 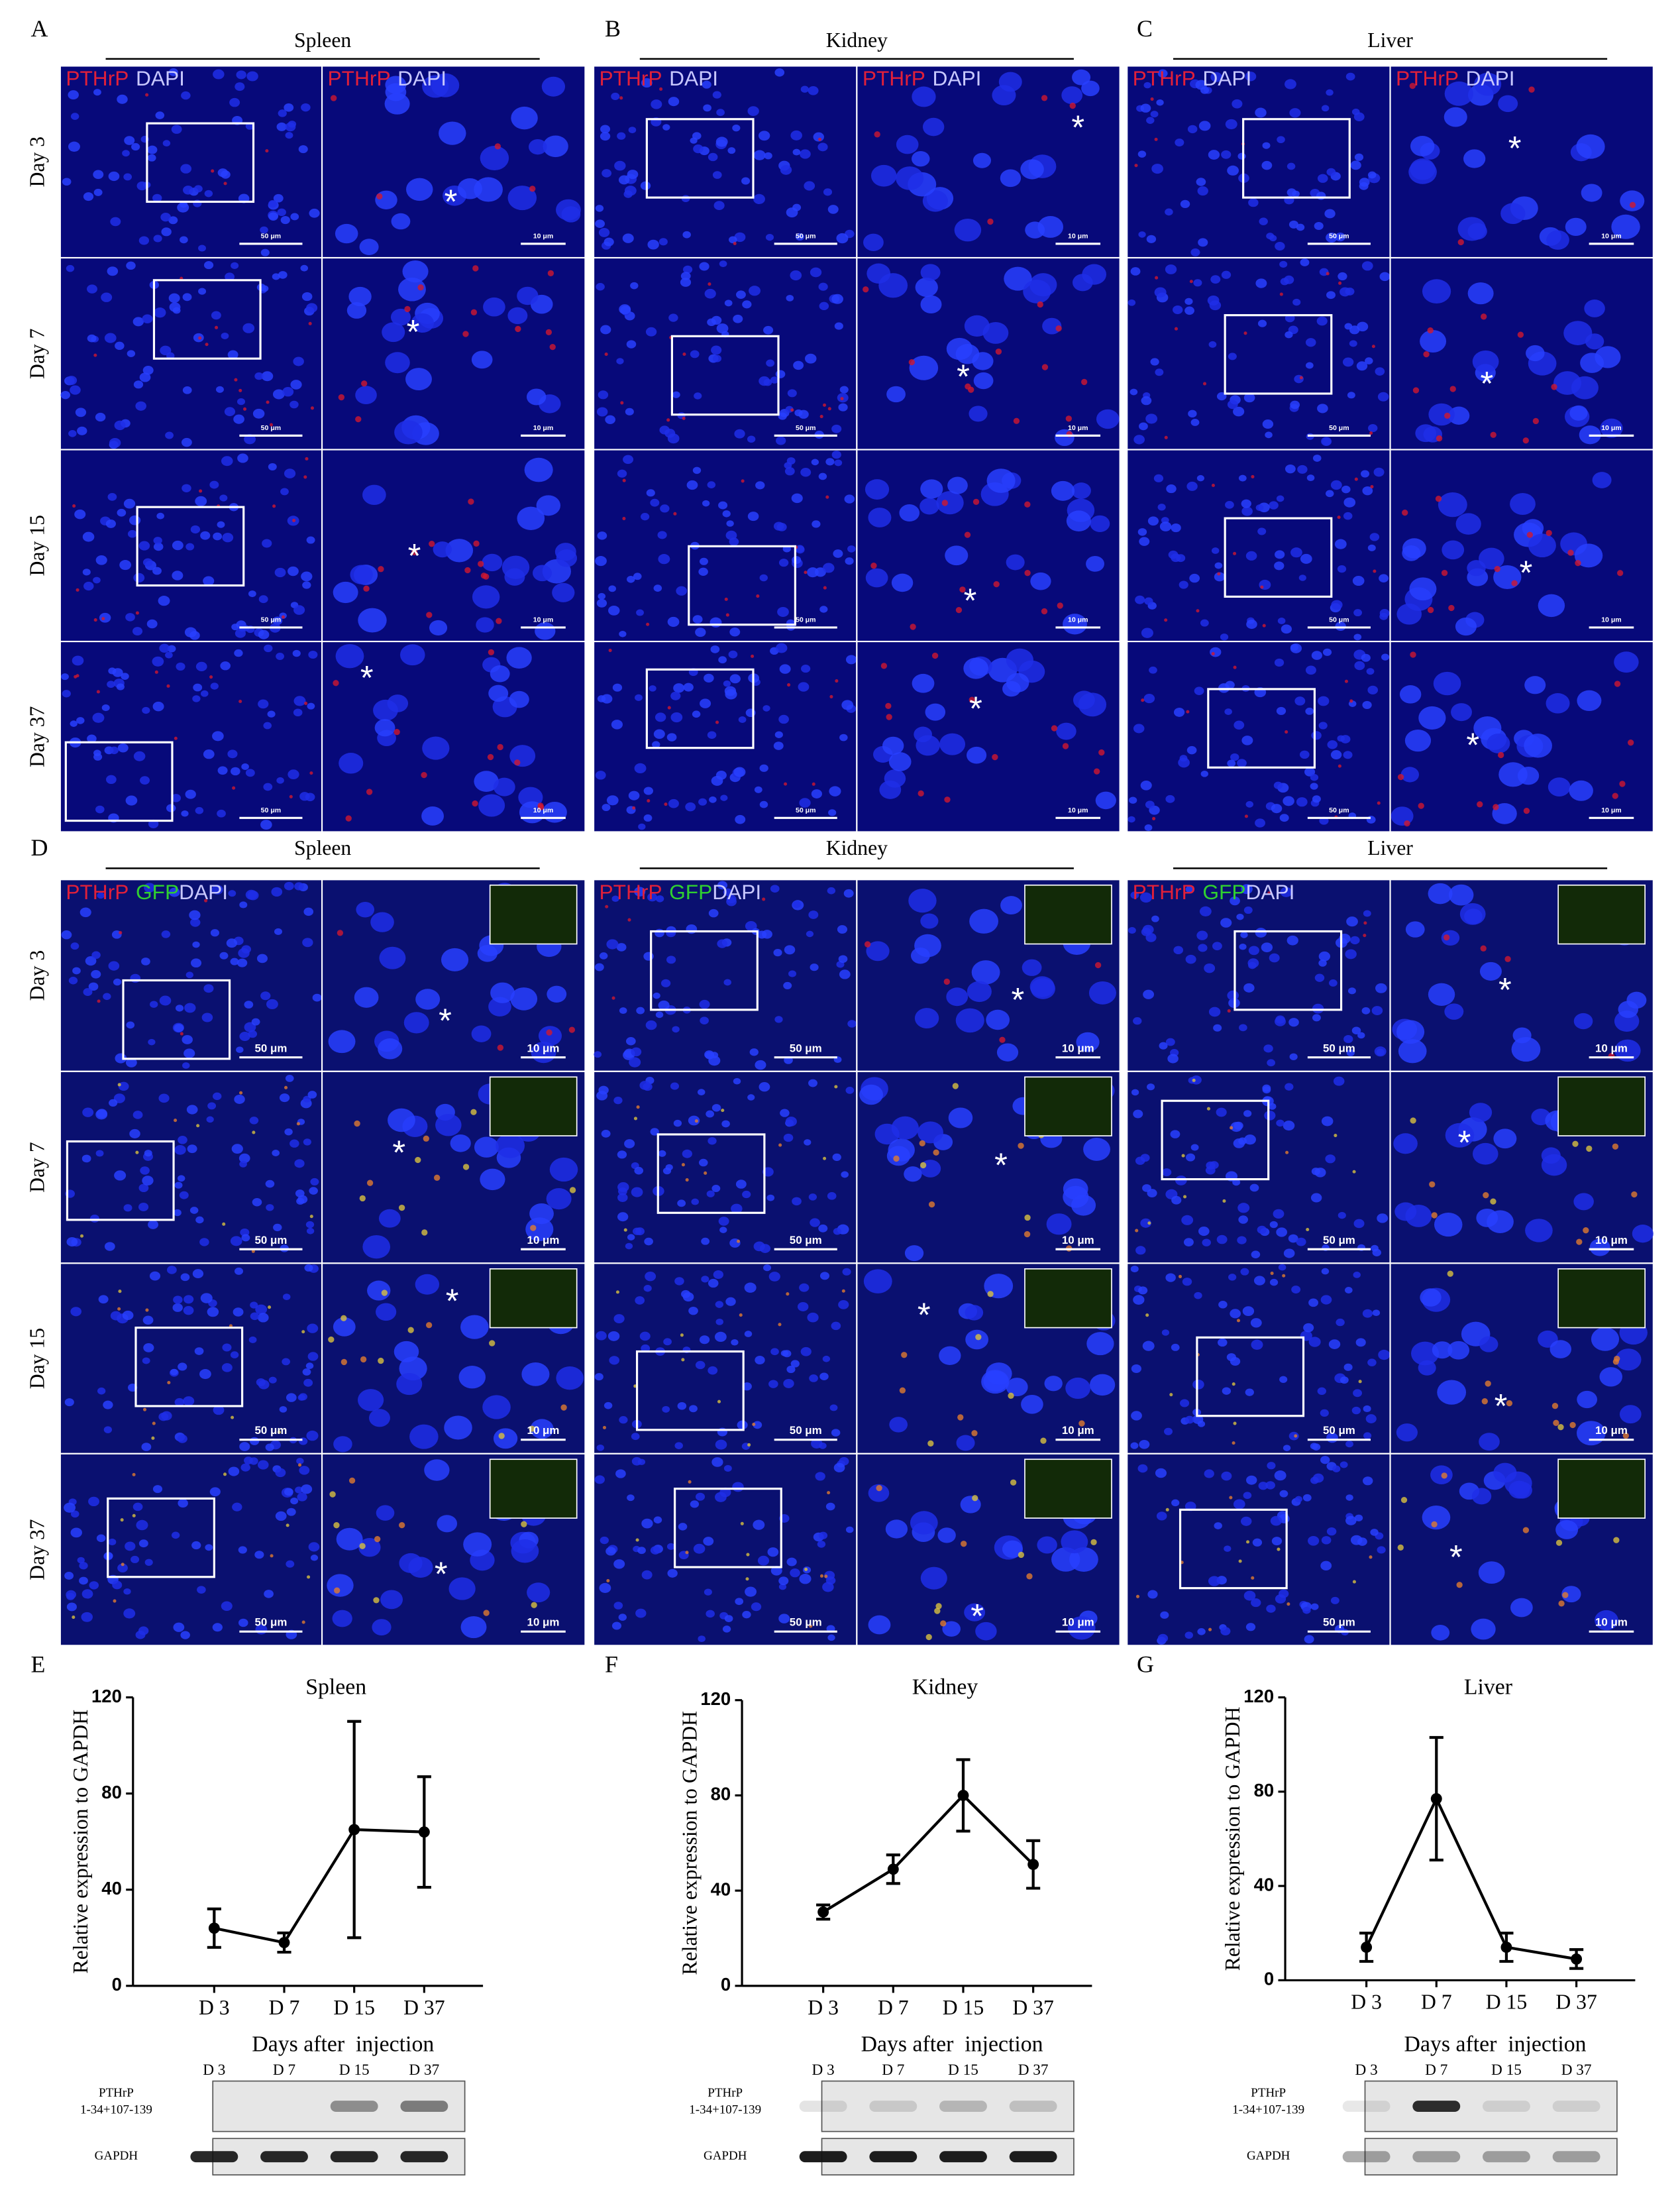 What do you see at coordinates (191, 1358) in the screenshot?
I see `micrograph: 50 μm` at bounding box center [191, 1358].